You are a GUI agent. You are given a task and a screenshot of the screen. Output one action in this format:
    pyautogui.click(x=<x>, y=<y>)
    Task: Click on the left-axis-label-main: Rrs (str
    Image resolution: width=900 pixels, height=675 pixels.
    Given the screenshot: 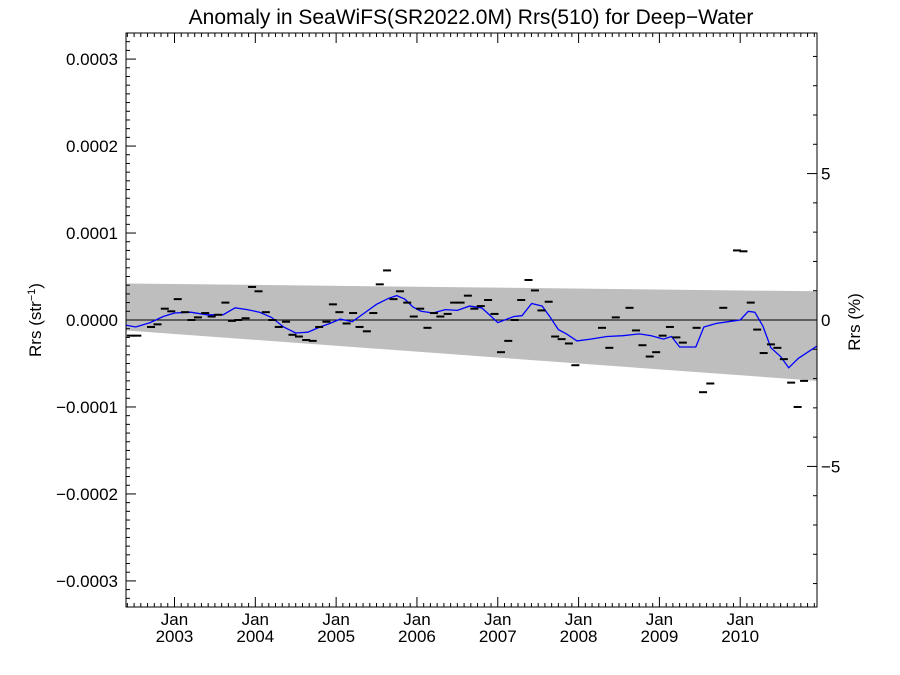 What is the action you would take?
    pyautogui.click(x=35, y=329)
    